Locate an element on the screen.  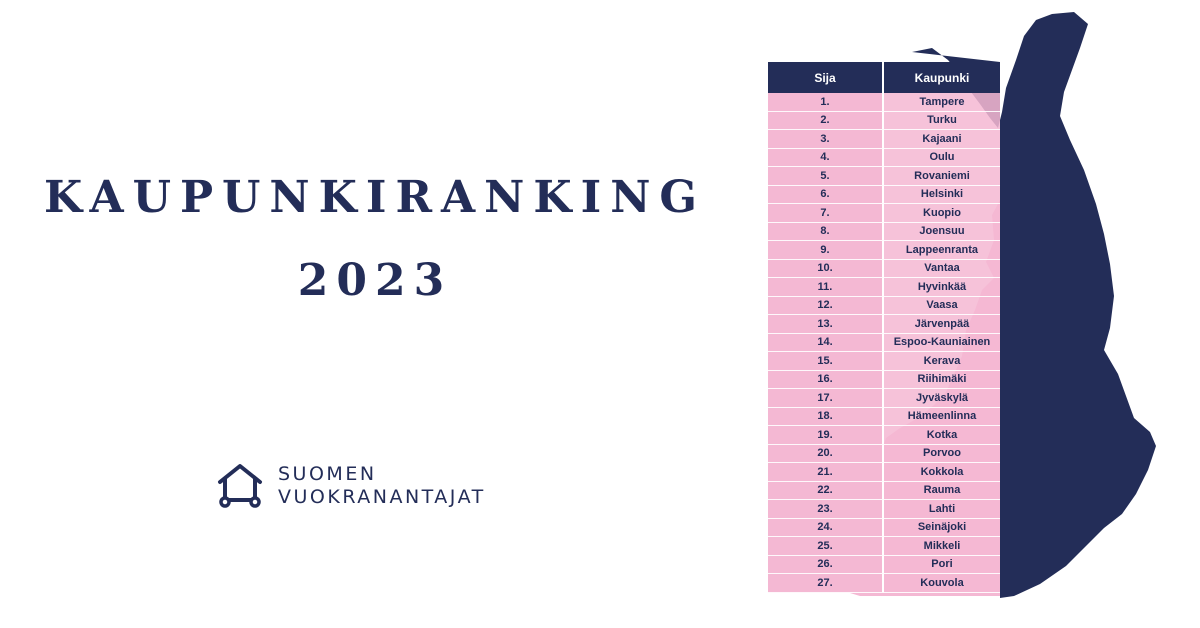
city-cell: Seinäjoki is located at coordinates (942, 527).